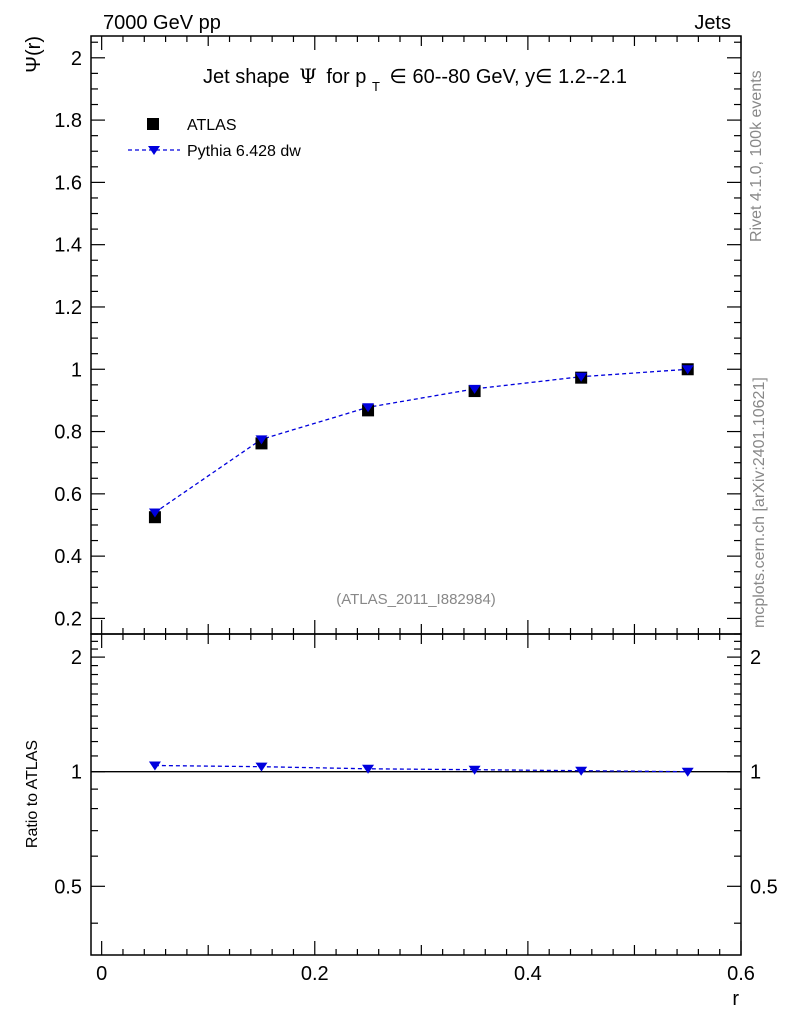  What do you see at coordinates (756, 156) in the screenshot?
I see `rivet-label: Rivet 4.1.0, 100k events` at bounding box center [756, 156].